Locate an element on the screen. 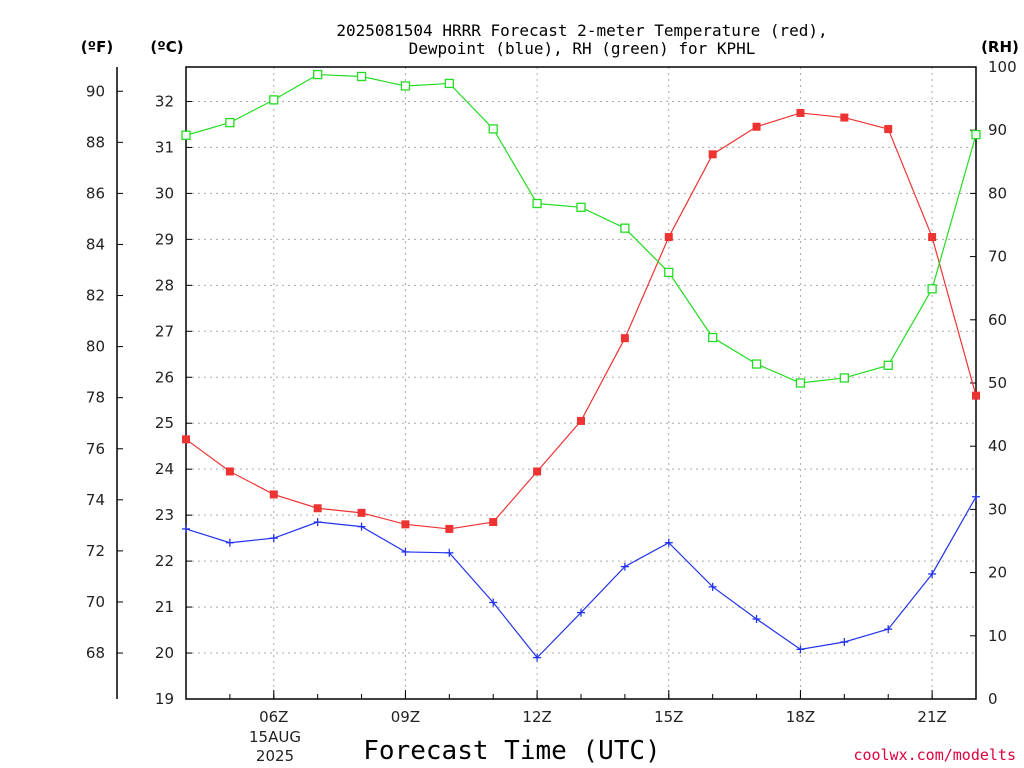 This screenshot has width=1024, height=768. f-tick-label: 82 is located at coordinates (95, 296).